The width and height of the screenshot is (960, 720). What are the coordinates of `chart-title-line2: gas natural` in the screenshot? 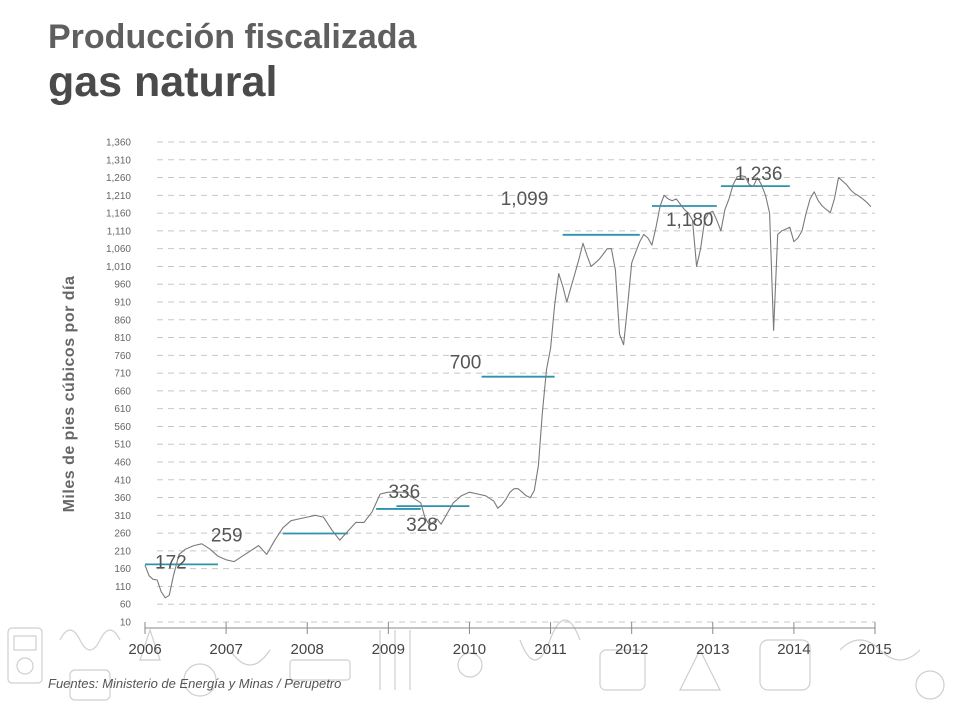 It's located at (163, 82).